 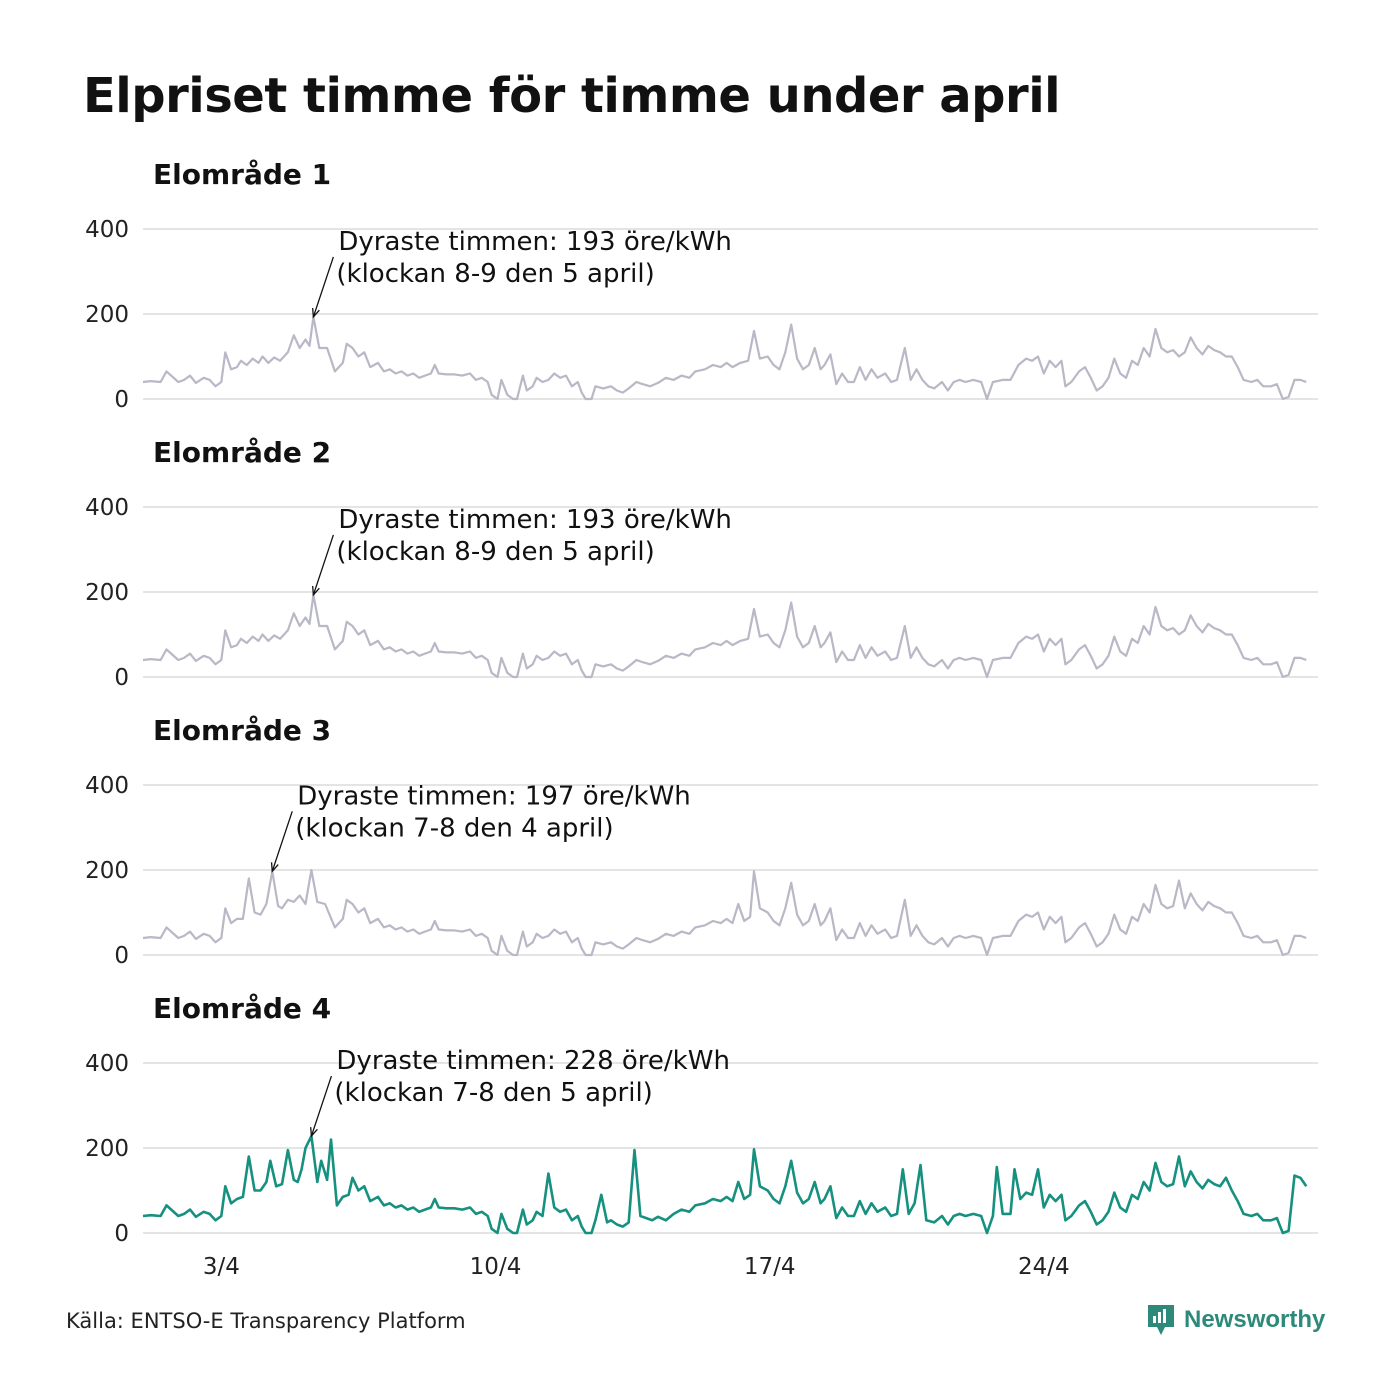 I want to click on brand-logo: Newsworthy, so click(x=1235, y=1320).